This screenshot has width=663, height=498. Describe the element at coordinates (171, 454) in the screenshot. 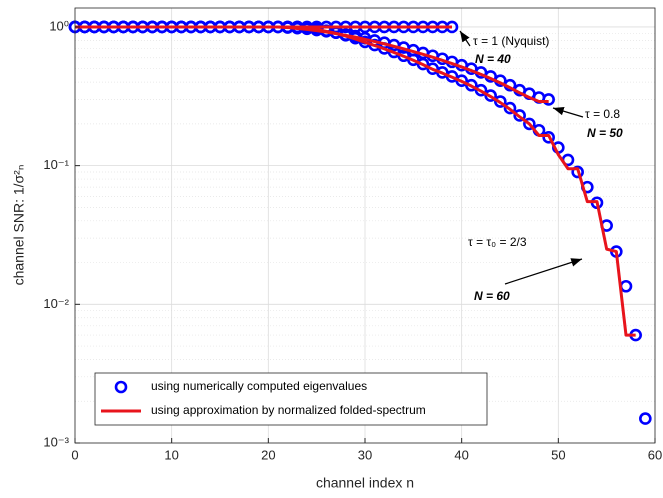

I see `x-tick-label: 10` at that location.